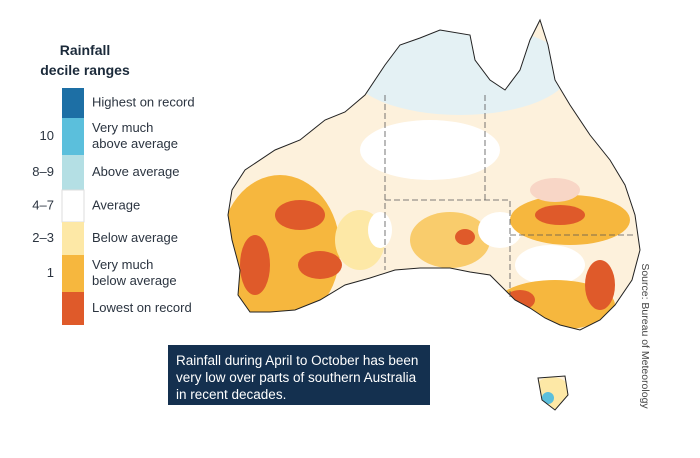 The width and height of the screenshot is (700, 458). Describe the element at coordinates (134, 280) in the screenshot. I see `legend-label: below average` at that location.